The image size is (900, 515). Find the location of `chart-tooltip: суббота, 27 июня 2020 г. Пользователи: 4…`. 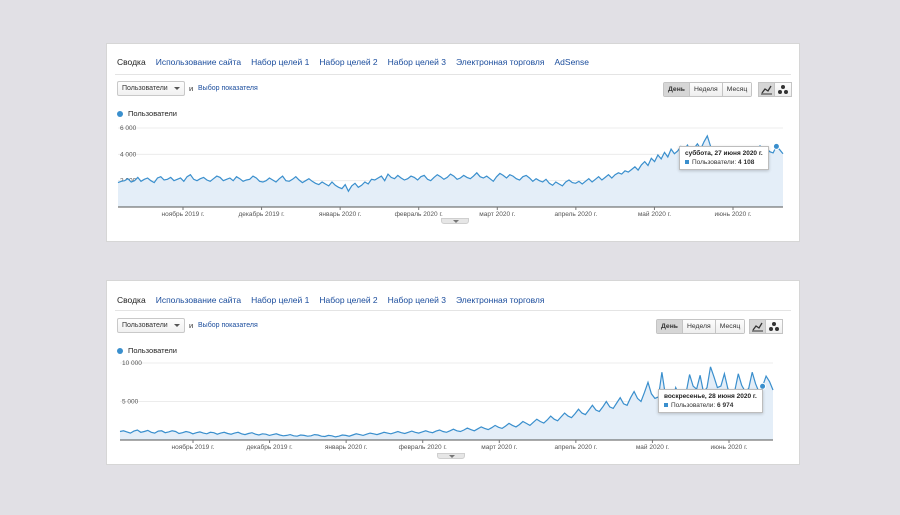

chart-tooltip: суббота, 27 июня 2020 г. Пользователи: 4… is located at coordinates (724, 158).